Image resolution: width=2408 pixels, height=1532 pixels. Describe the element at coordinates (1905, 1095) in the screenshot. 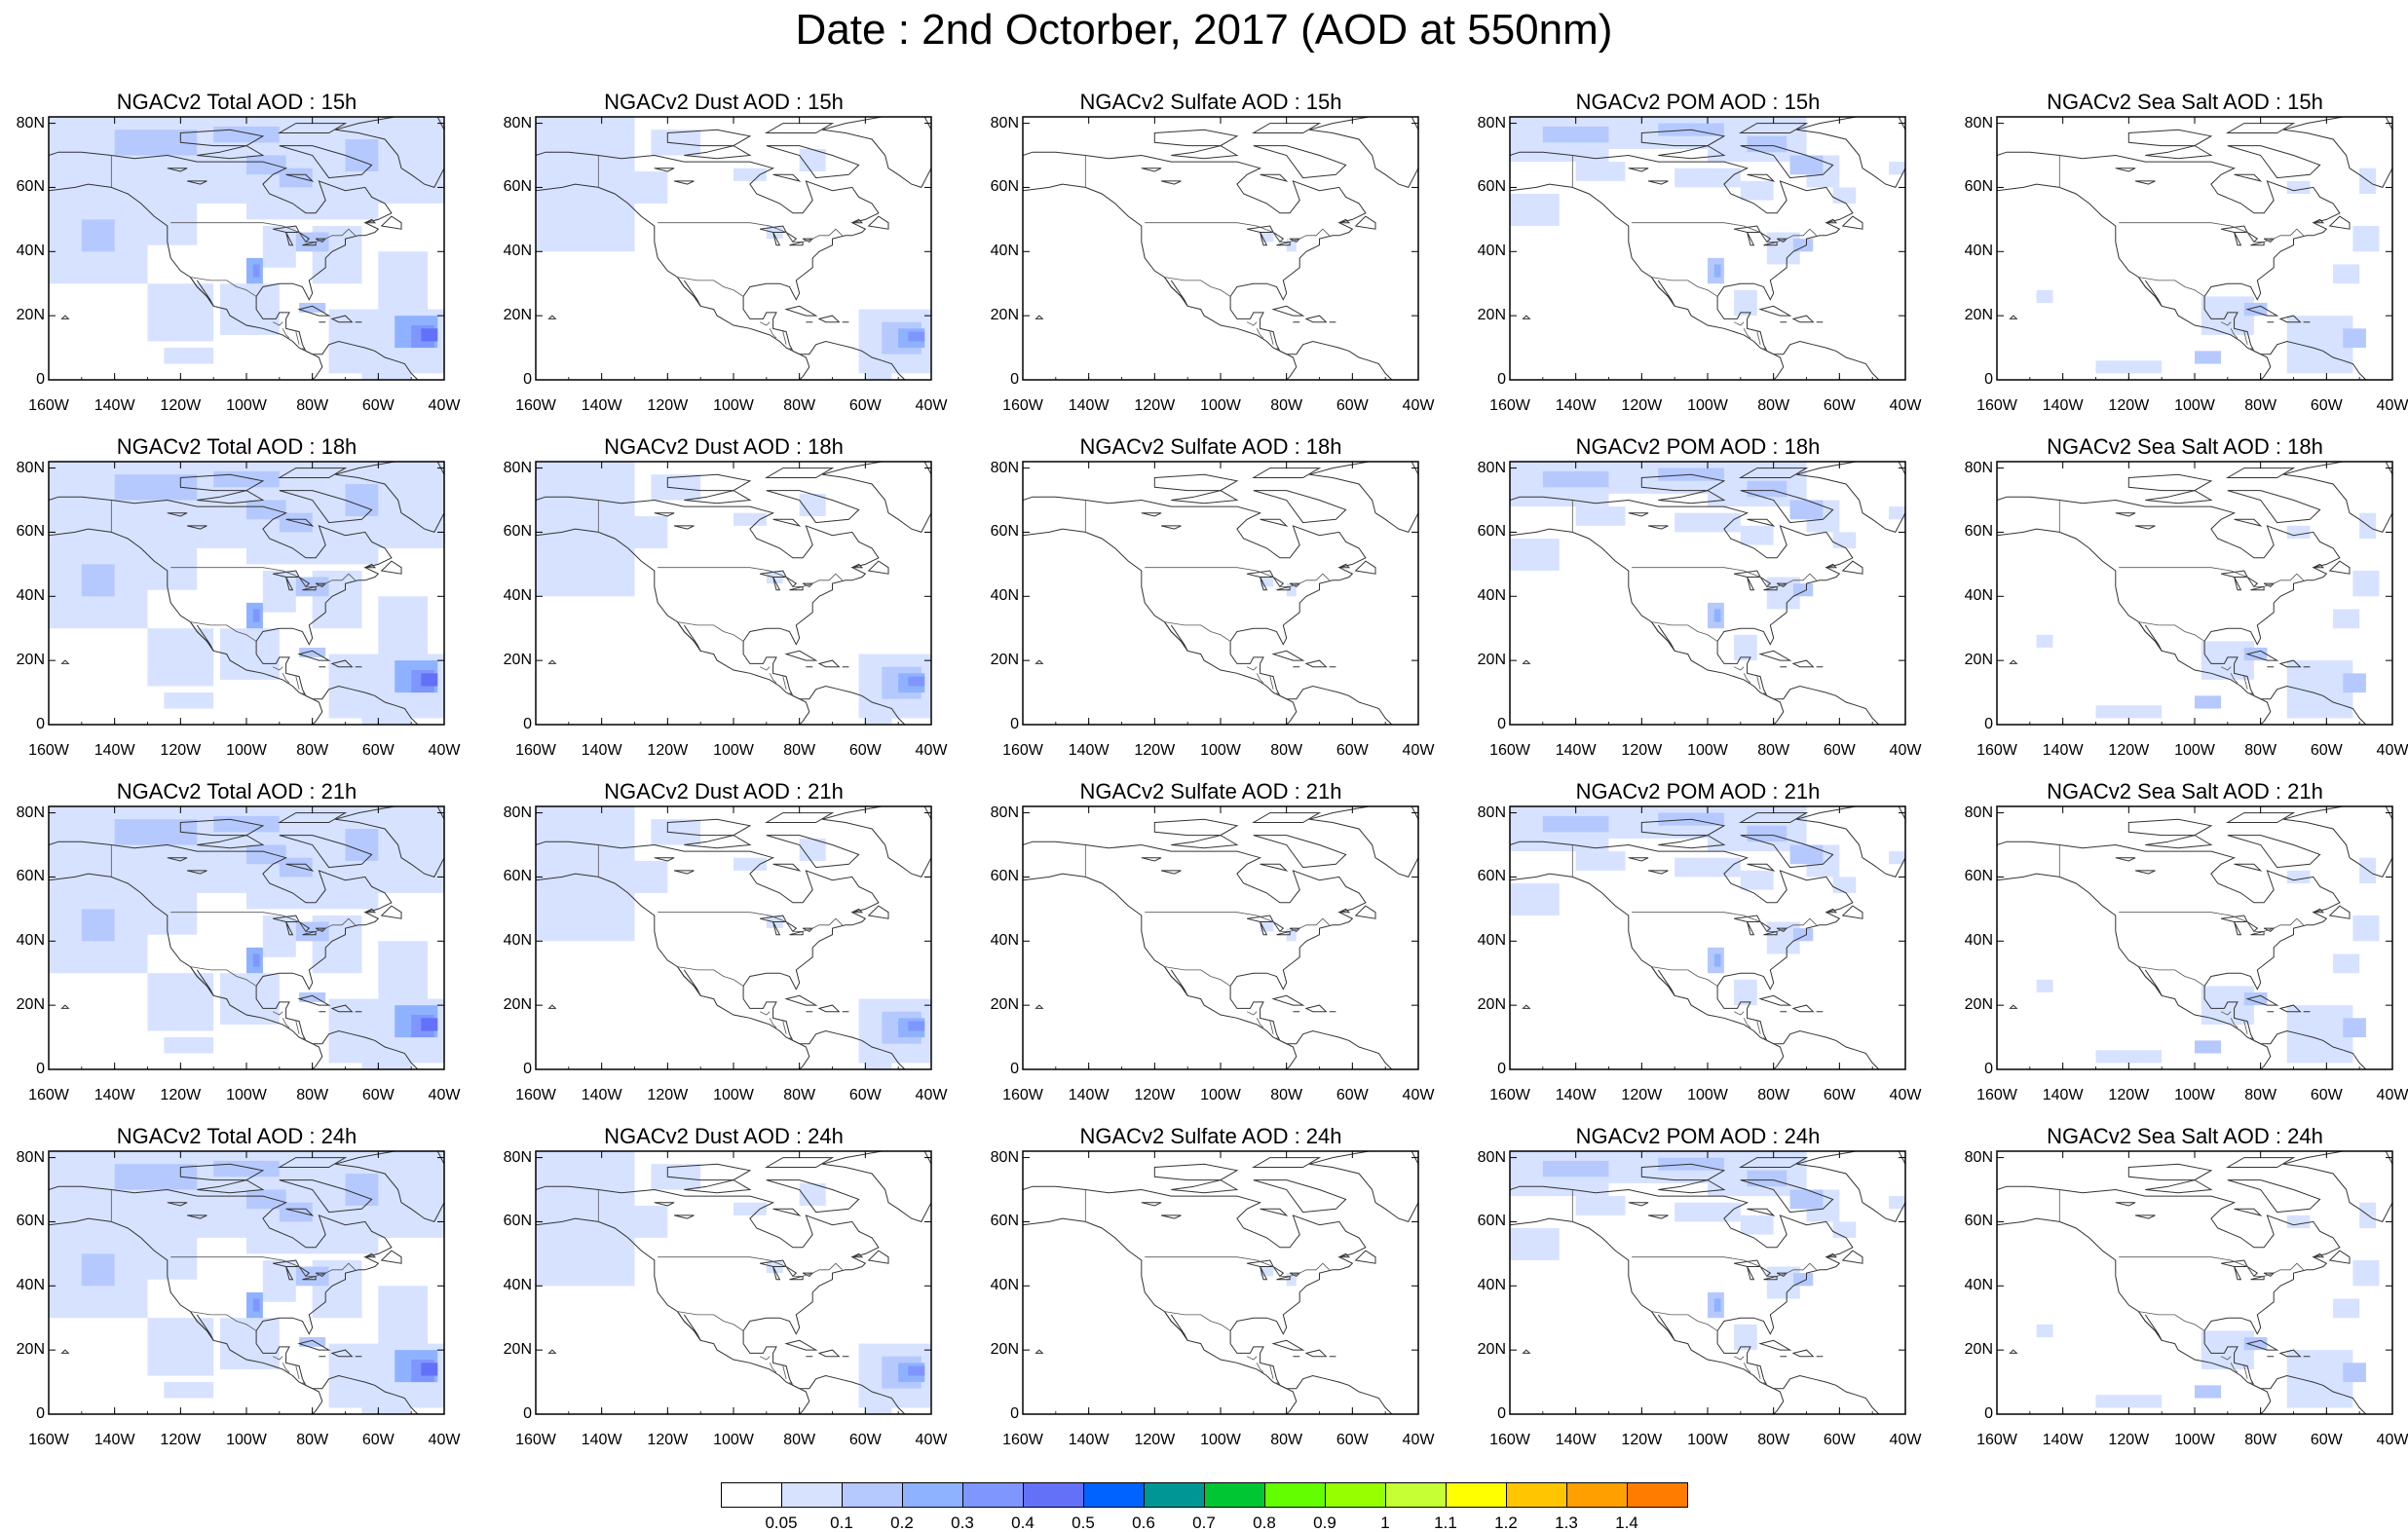

I see `lon-tick-label: 40W` at that location.